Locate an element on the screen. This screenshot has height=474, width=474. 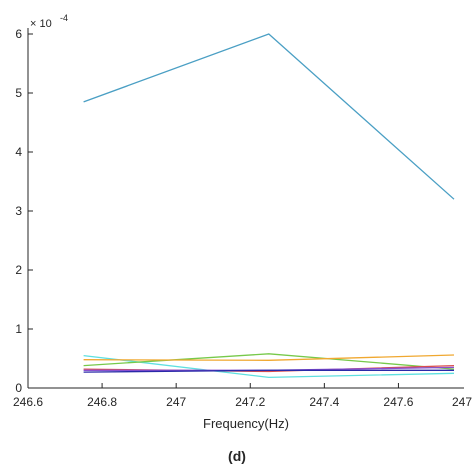
y-tick-label: 2 is located at coordinates (18, 270).